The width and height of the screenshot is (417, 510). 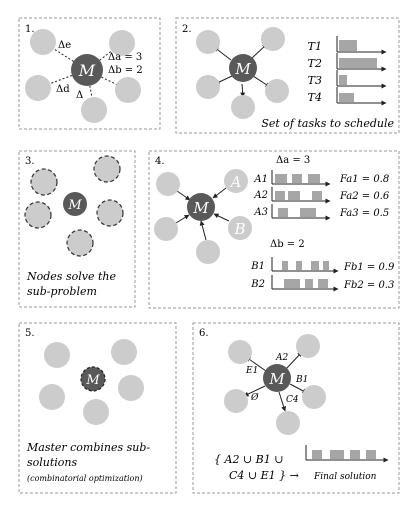 I want to click on caption-line: (combinatorial optimization), so click(x=85, y=478).